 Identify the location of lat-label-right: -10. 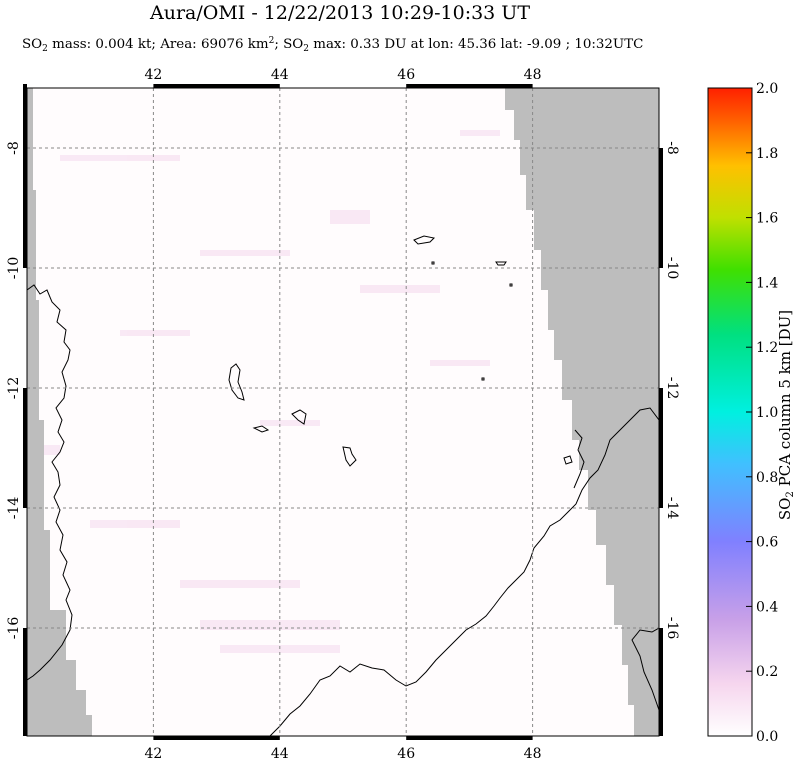
(672, 268).